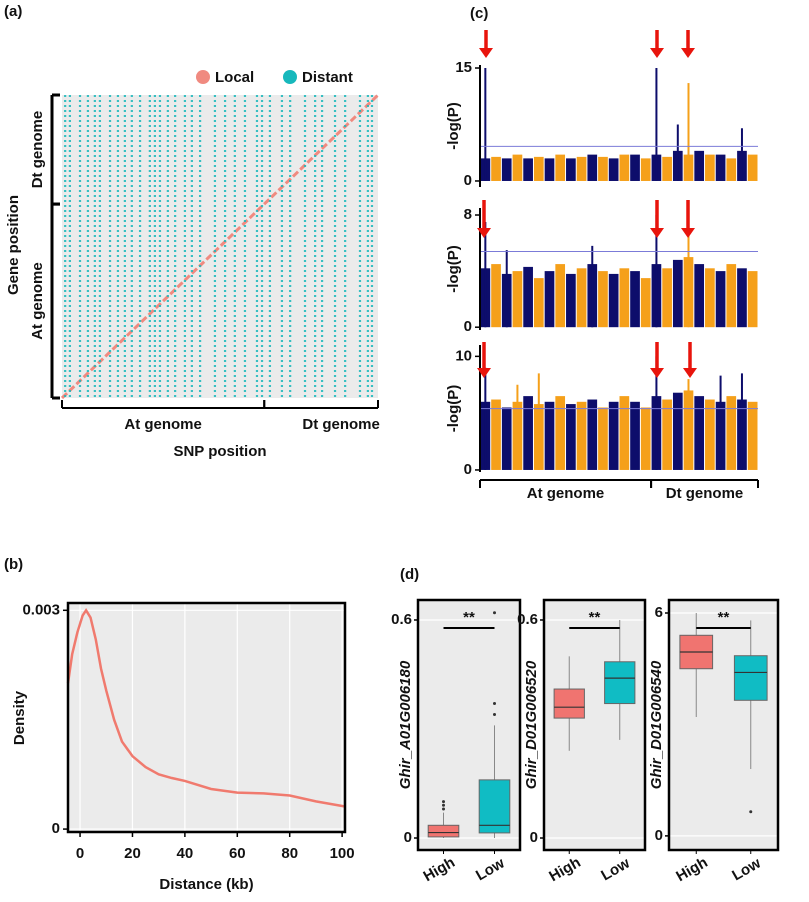 The image size is (809, 902). What do you see at coordinates (206, 884) in the screenshot?
I see `x-axis-title: Distance (kb)` at bounding box center [206, 884].